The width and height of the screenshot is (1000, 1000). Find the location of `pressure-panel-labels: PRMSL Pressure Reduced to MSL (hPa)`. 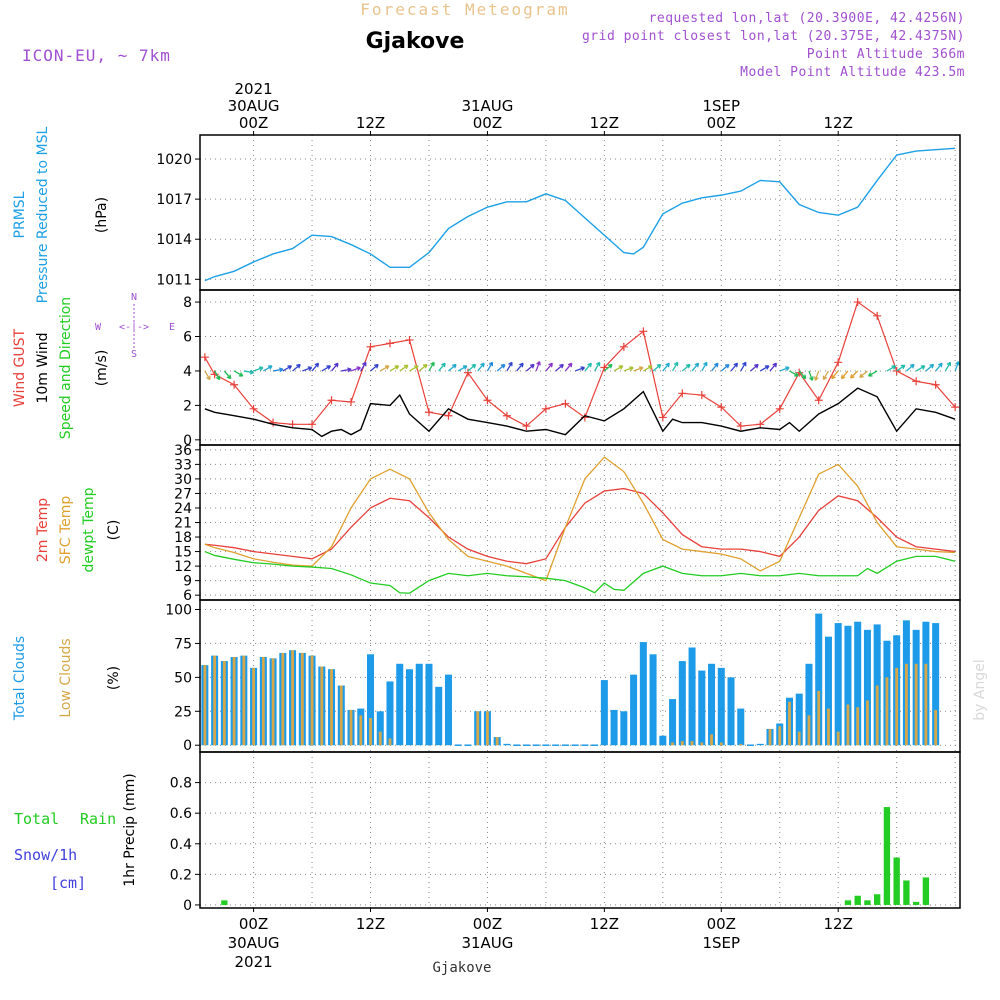

pressure-panel-labels: PRMSL Pressure Reduced to MSL (hPa) is located at coordinates (61, 214).